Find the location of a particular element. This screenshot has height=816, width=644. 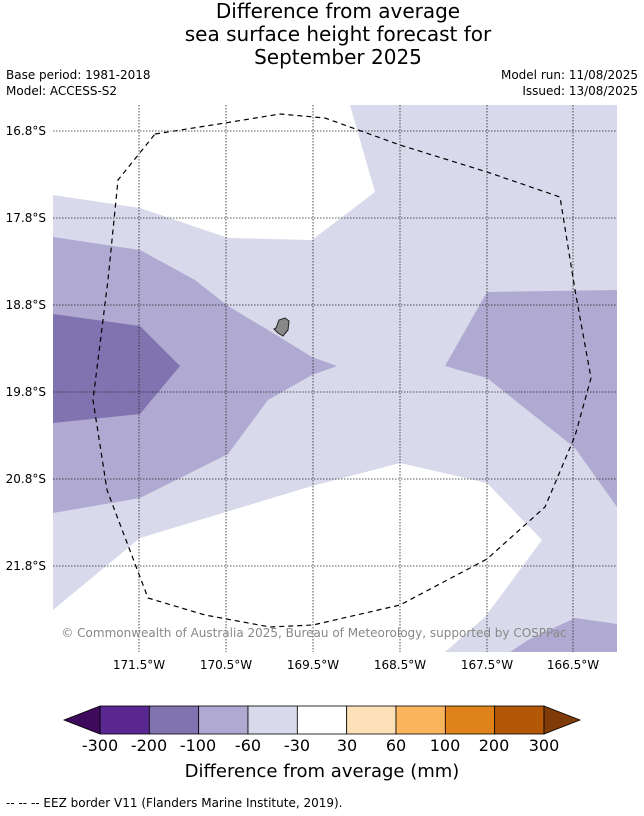

colorbar-tick-6: 30 is located at coordinates (347, 745).